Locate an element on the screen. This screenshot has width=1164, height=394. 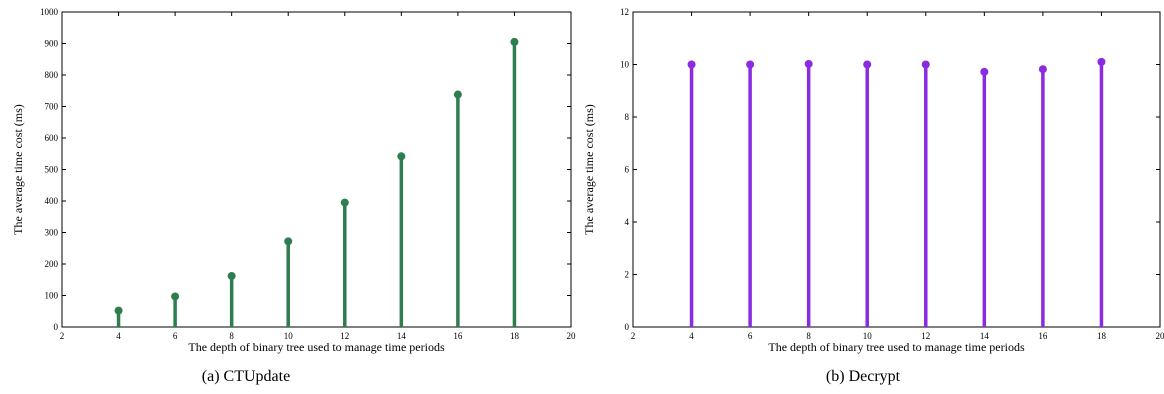
y-tick-label: 200 is located at coordinates (52, 264).